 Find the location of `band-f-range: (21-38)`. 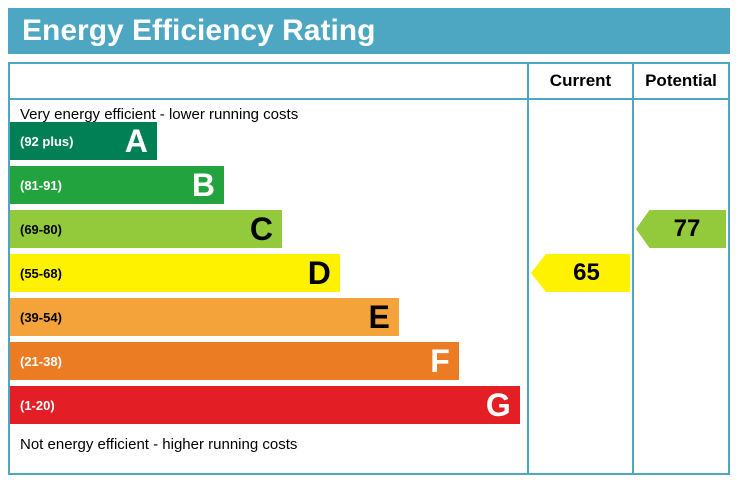

band-f-range: (21-38) is located at coordinates (41, 361).